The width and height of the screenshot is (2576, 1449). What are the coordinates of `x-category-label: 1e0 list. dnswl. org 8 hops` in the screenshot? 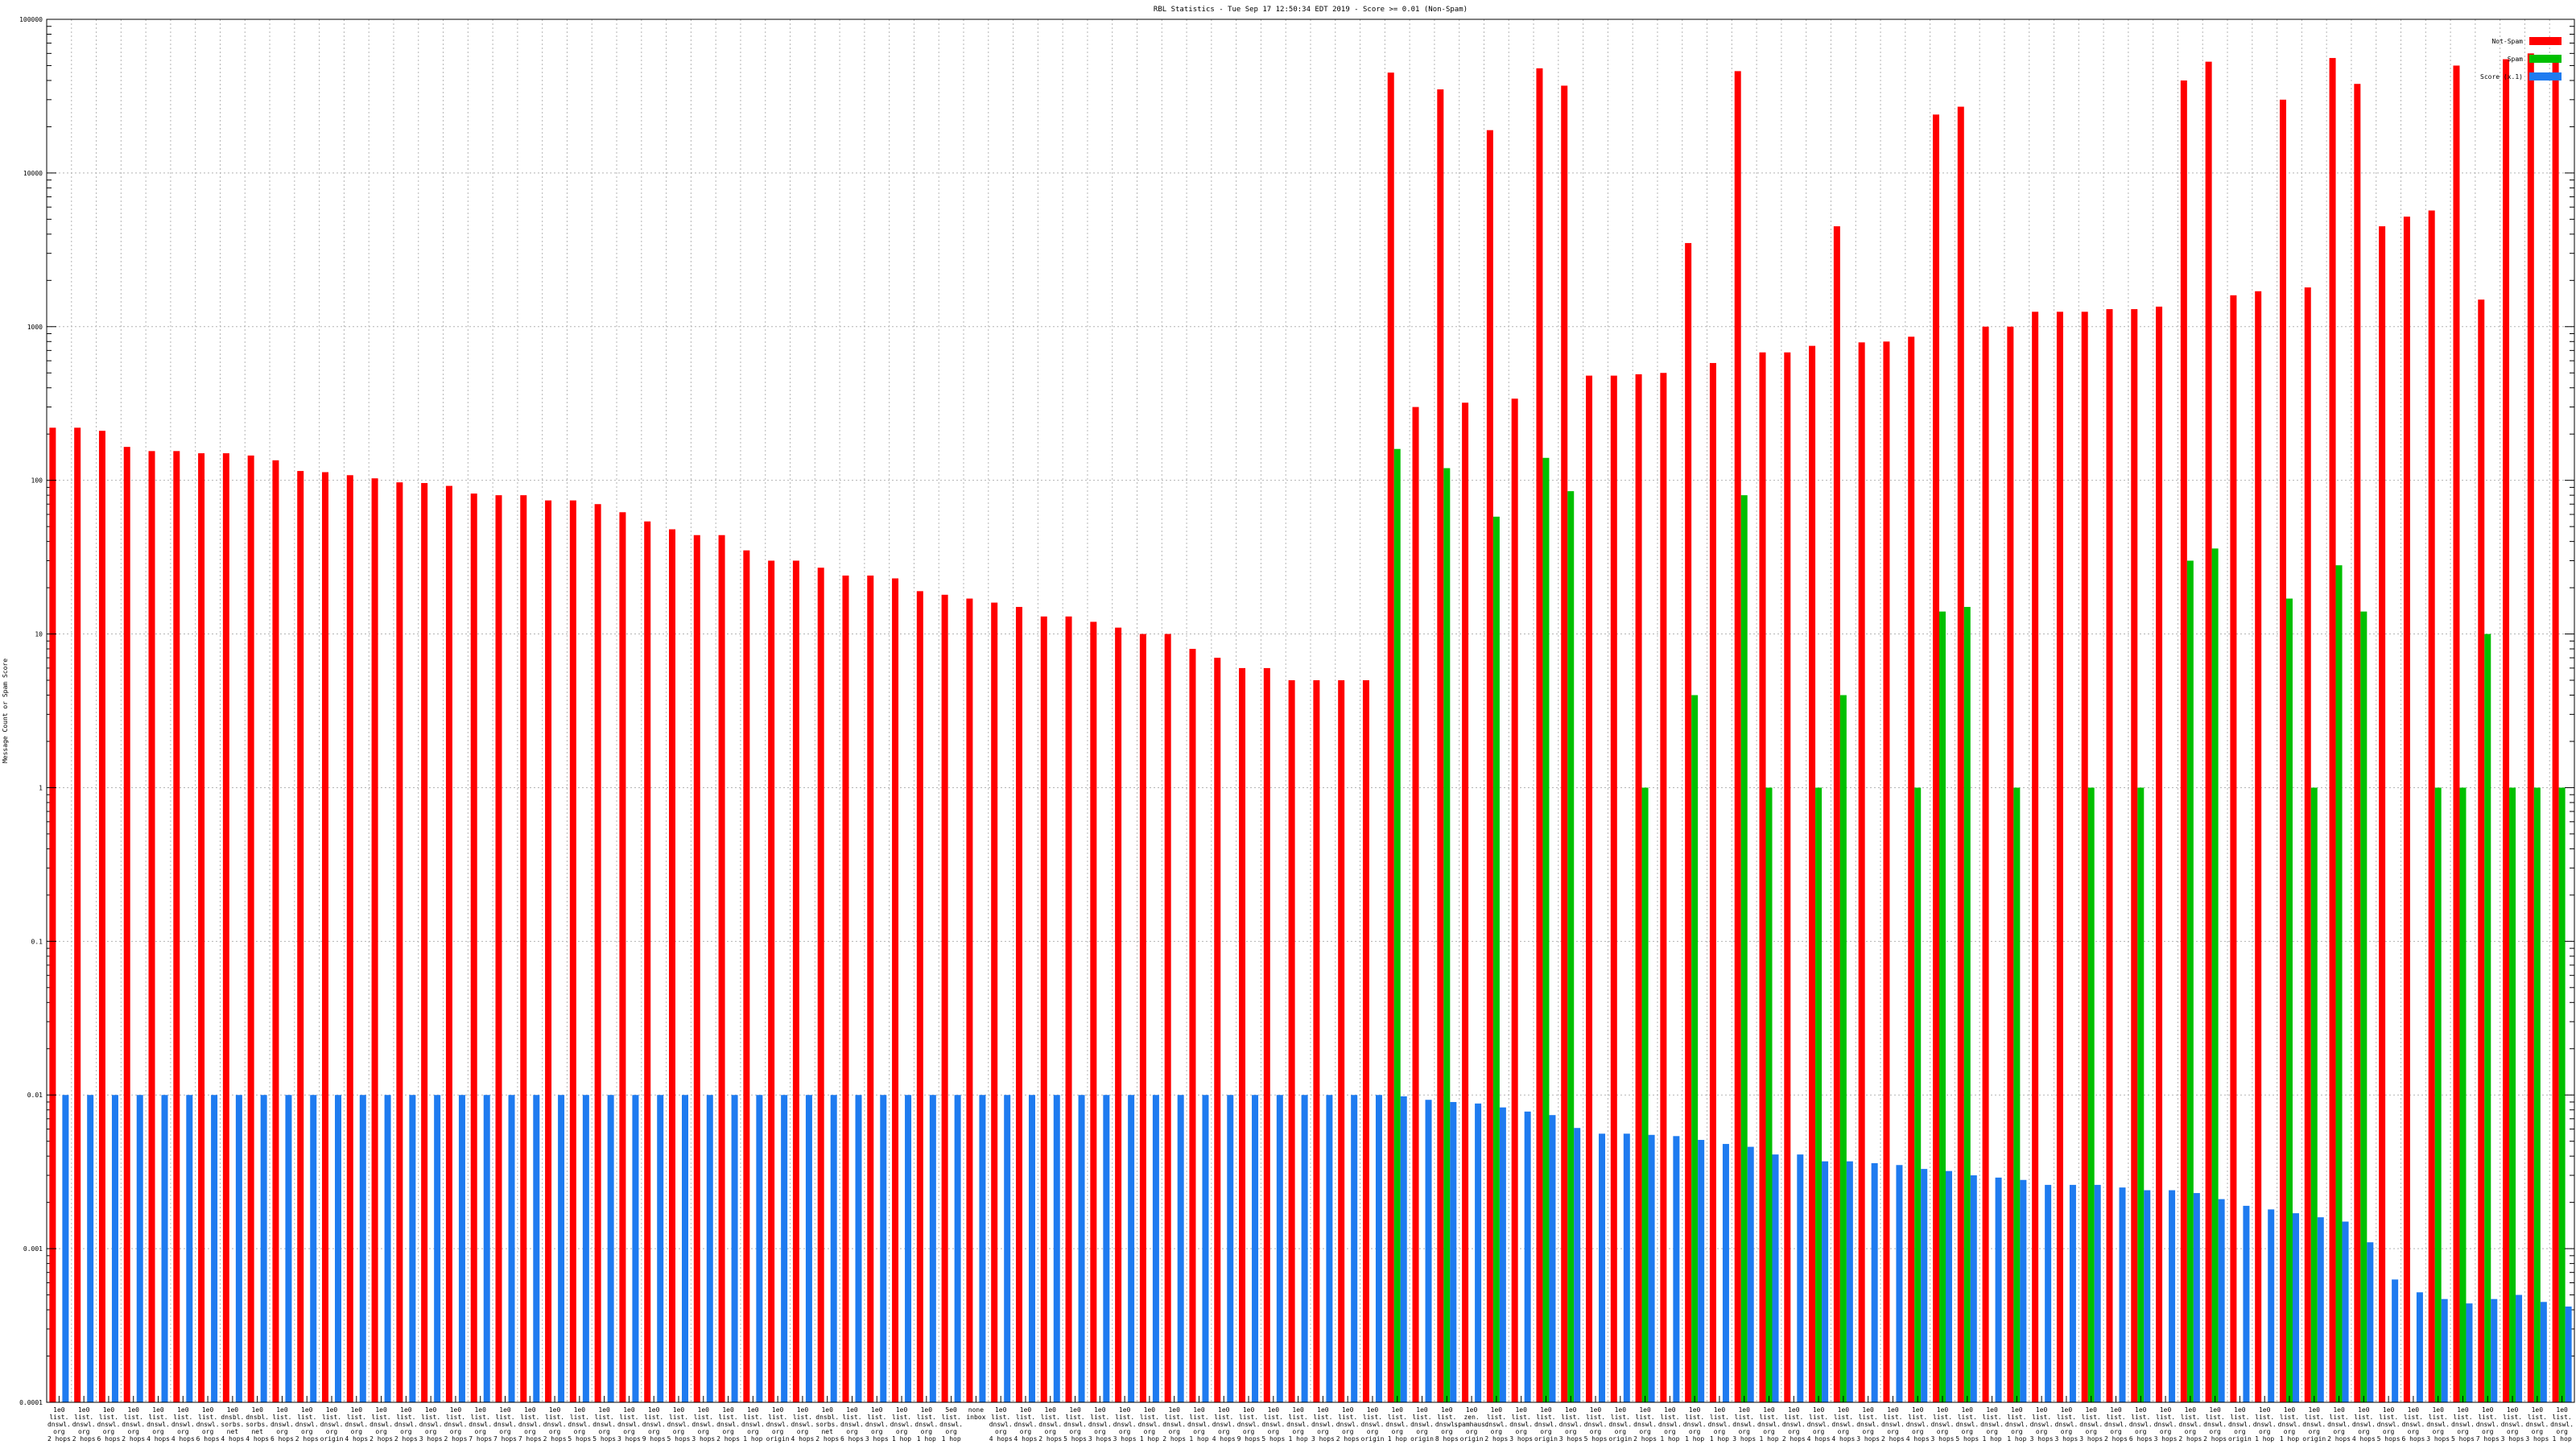 It's located at (1447, 1424).